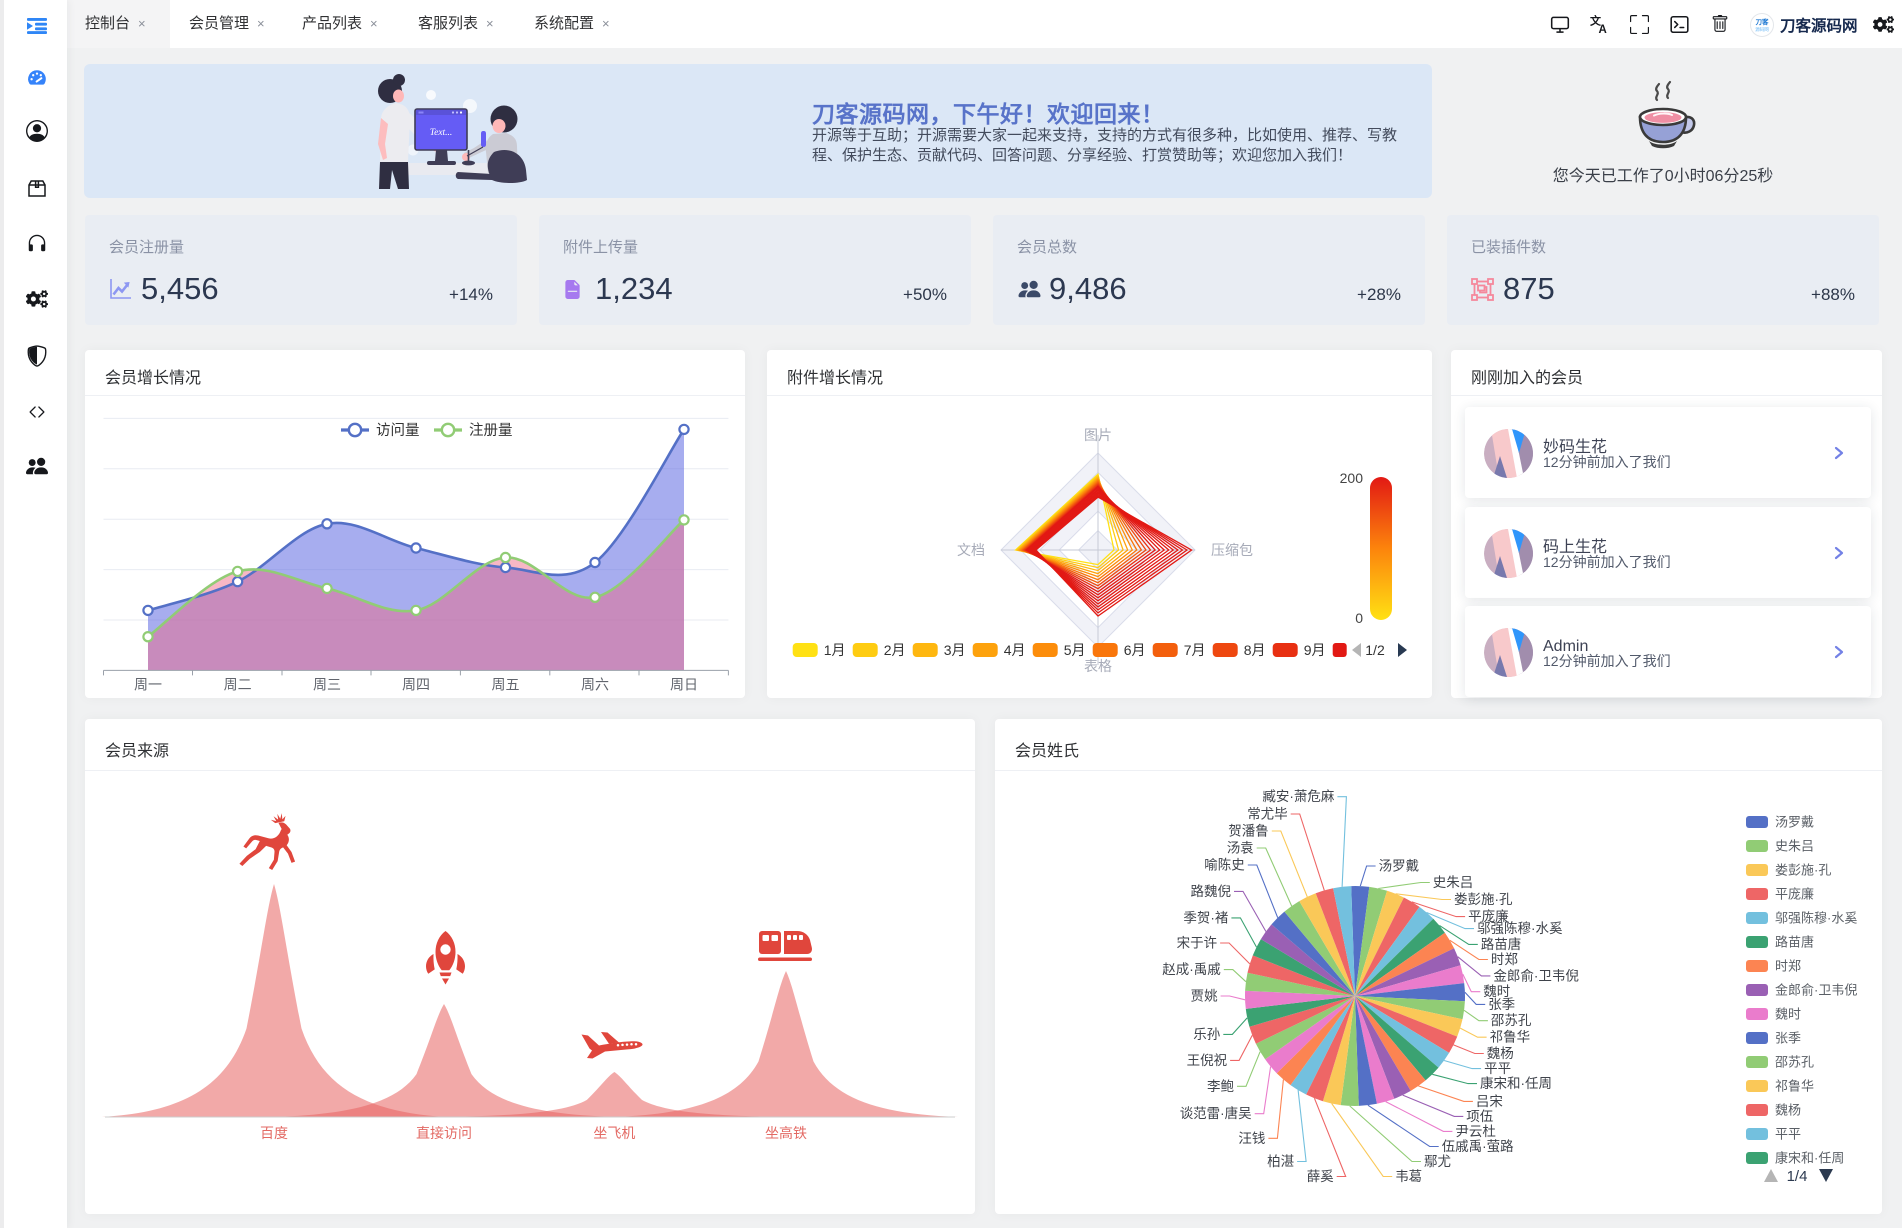  I want to click on svg-text: 贺潘鲁, so click(1248, 831).